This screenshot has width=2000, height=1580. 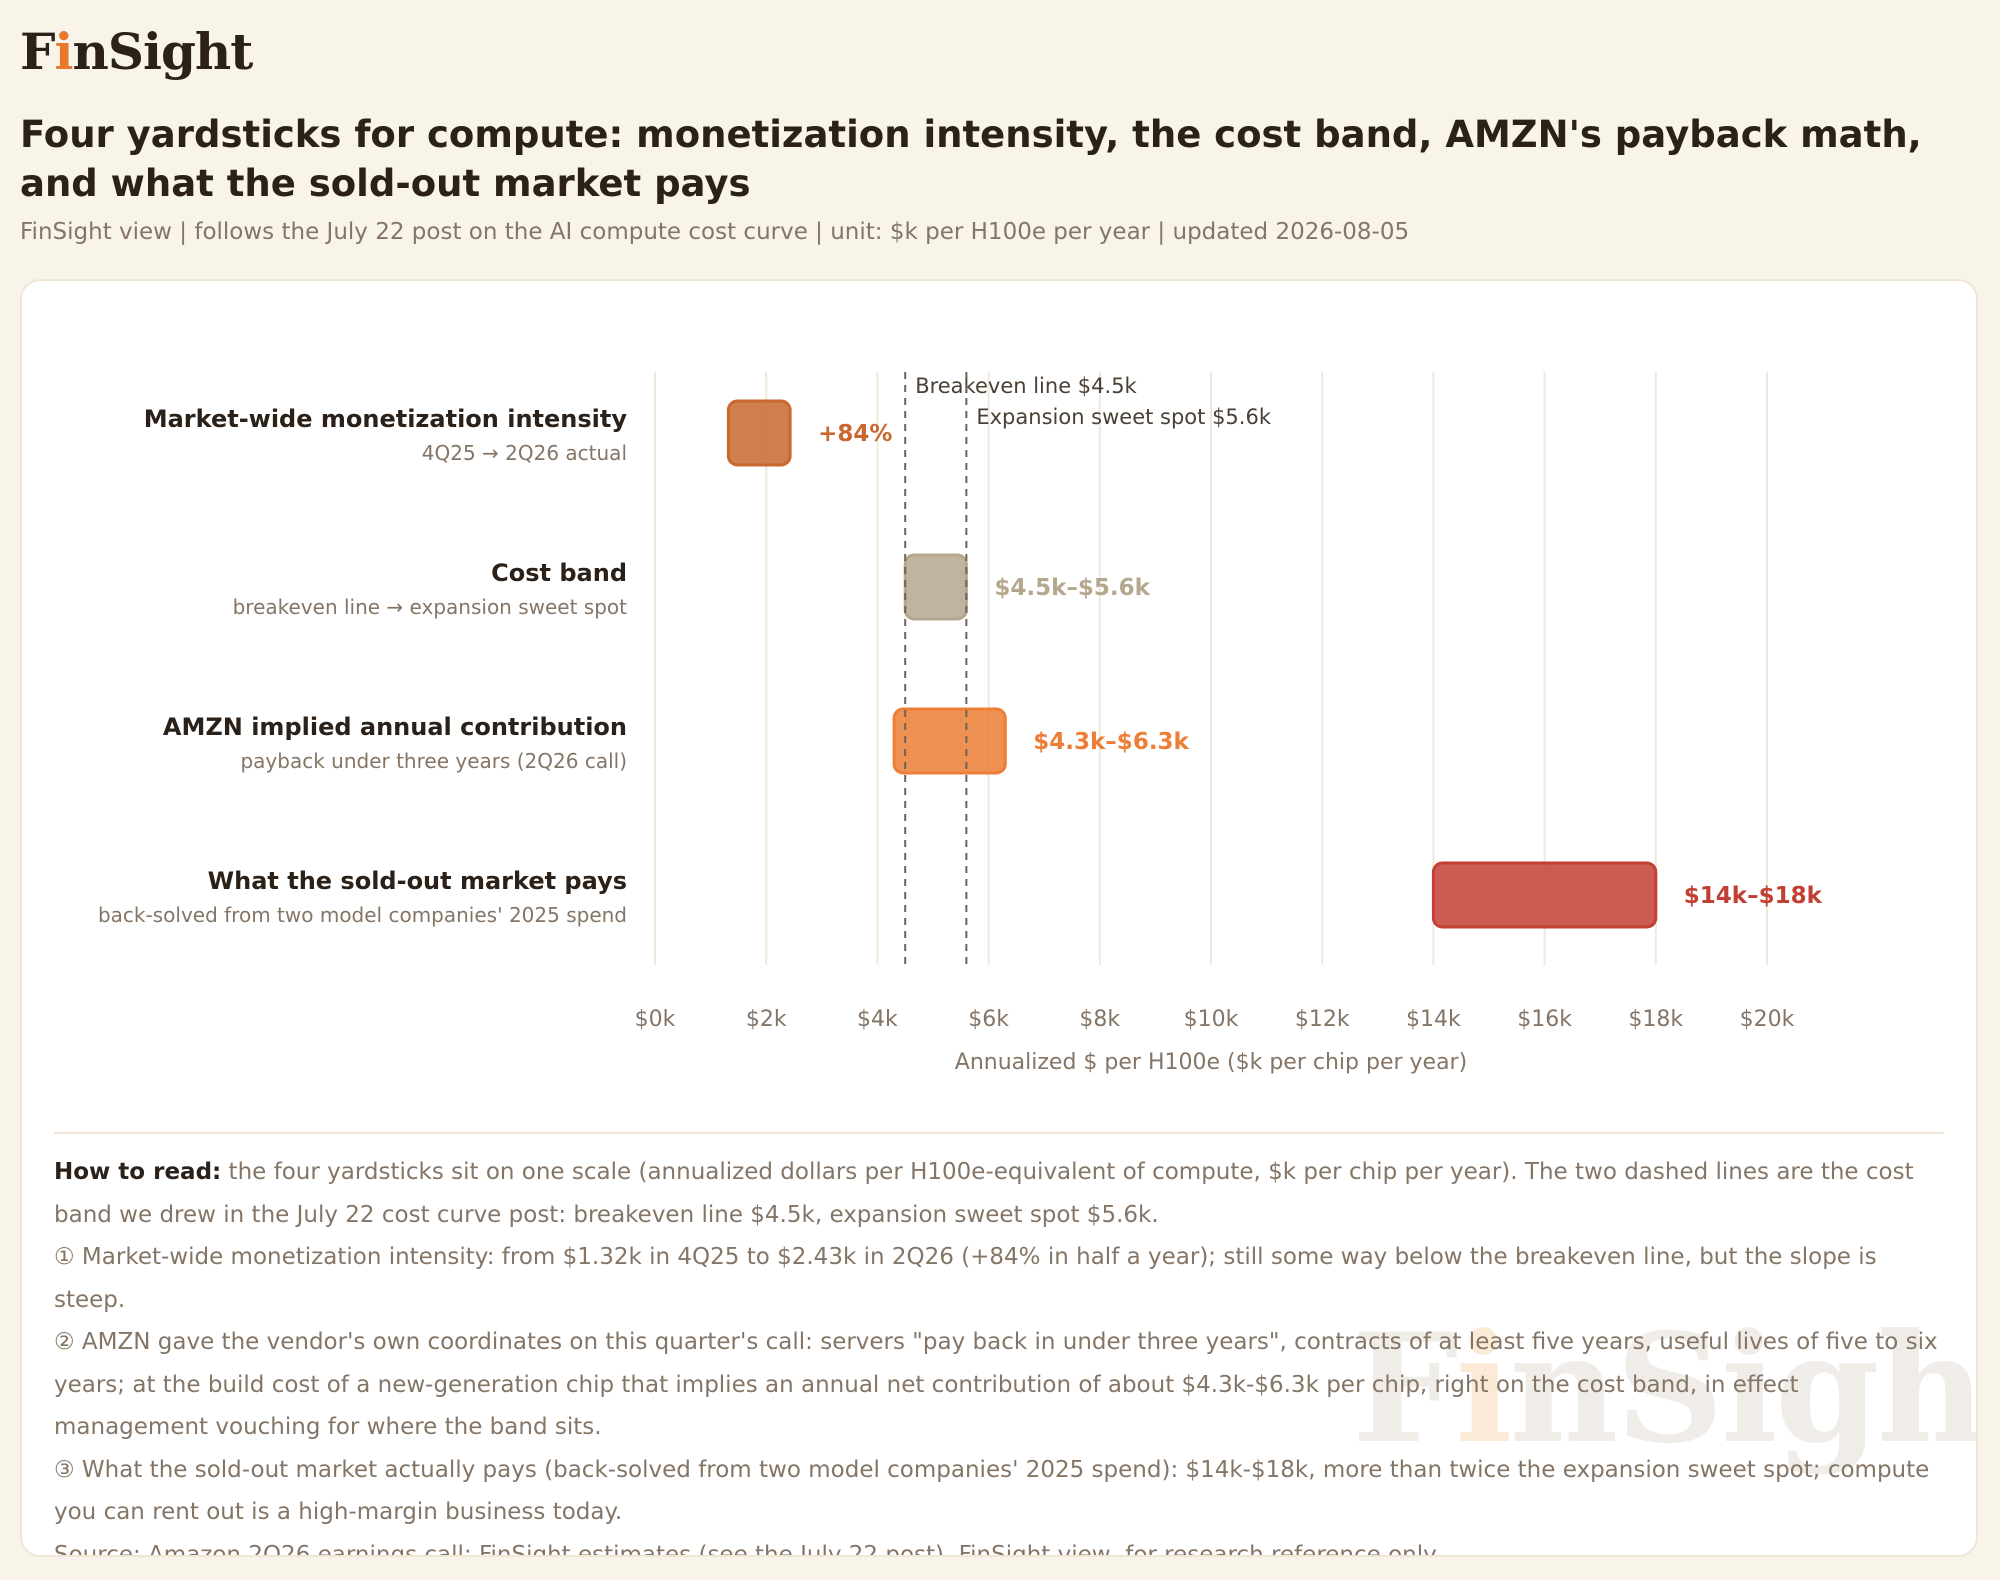 I want to click on row-sublabel: 4Q25 → 2Q26 actual, so click(x=524, y=453).